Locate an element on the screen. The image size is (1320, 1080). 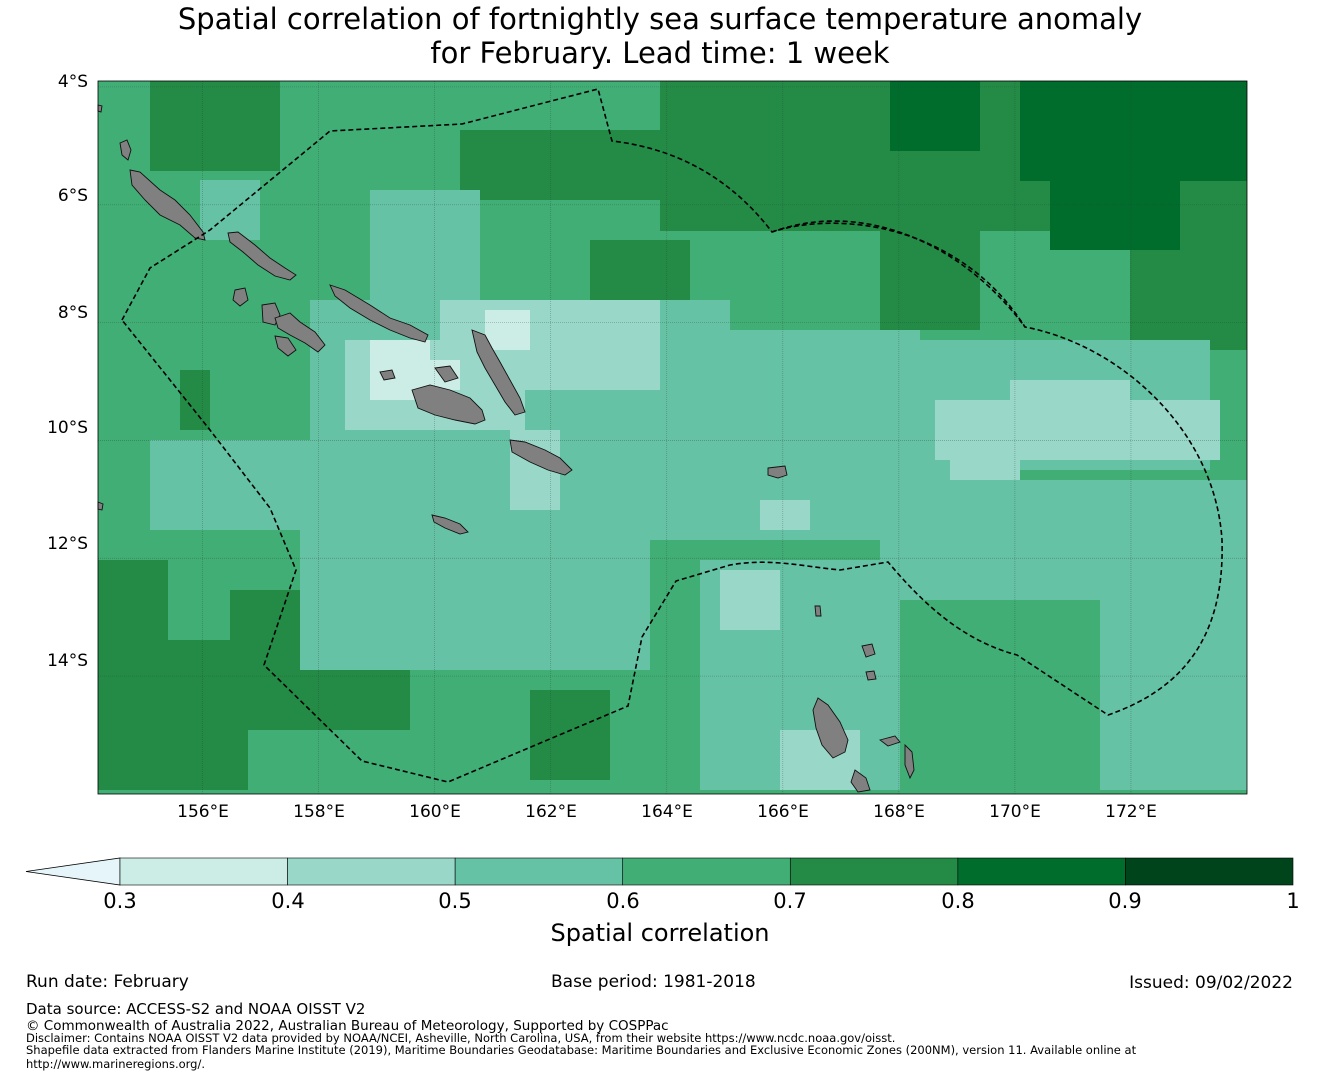
island-vella-lavella is located at coordinates (240, 297).